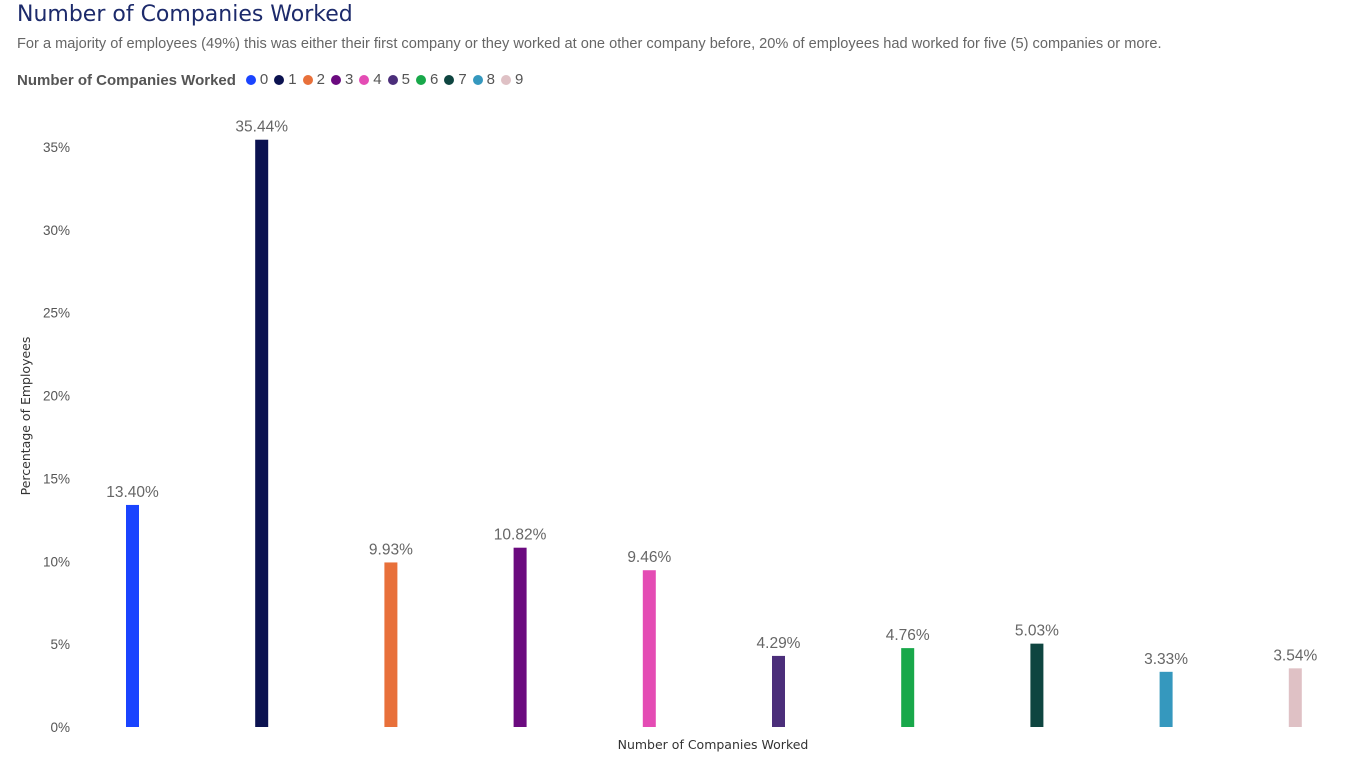 Image resolution: width=1347 pixels, height=758 pixels. Describe the element at coordinates (434, 80) in the screenshot. I see `legend-label: 6` at that location.